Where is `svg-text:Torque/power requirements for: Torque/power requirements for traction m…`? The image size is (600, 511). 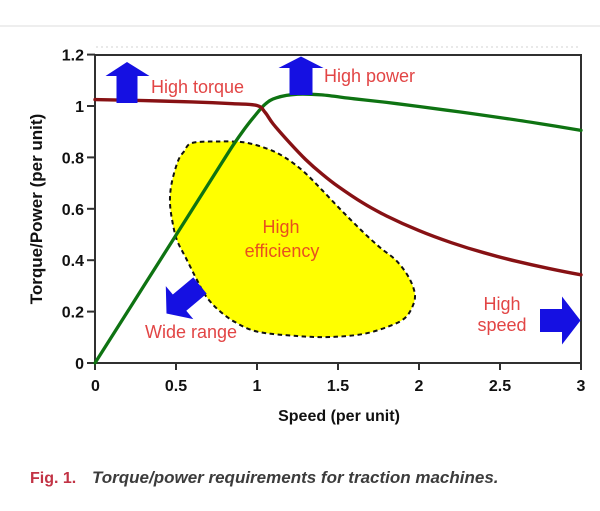
svg-text:Torque/power requirements for: Torque/power requirements for traction m… is located at coordinates (295, 477).